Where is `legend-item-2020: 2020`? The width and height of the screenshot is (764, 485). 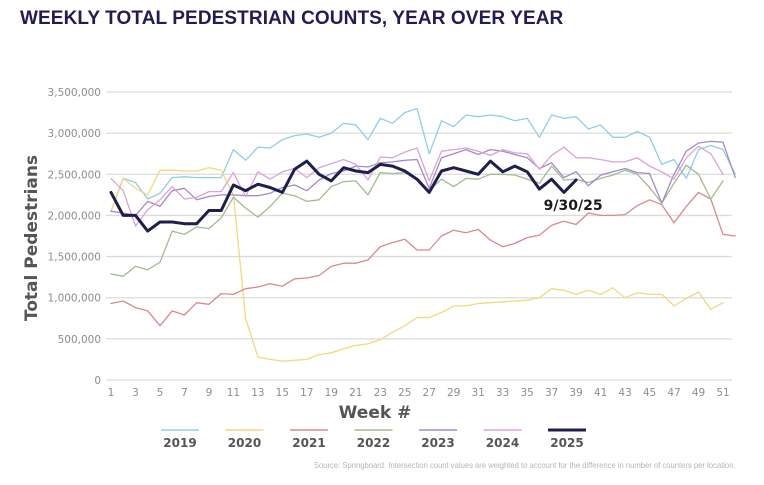 legend-item-2020: 2020 is located at coordinates (244, 439).